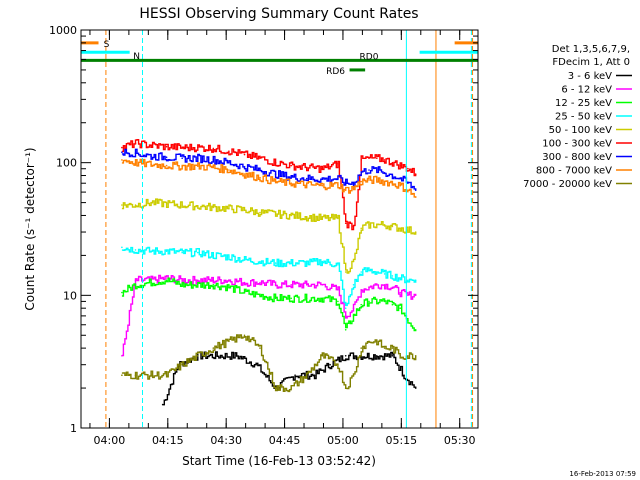 This screenshot has height=480, width=640. What do you see at coordinates (269, 169) in the screenshot?
I see `series-line-300-800-kev` at bounding box center [269, 169].